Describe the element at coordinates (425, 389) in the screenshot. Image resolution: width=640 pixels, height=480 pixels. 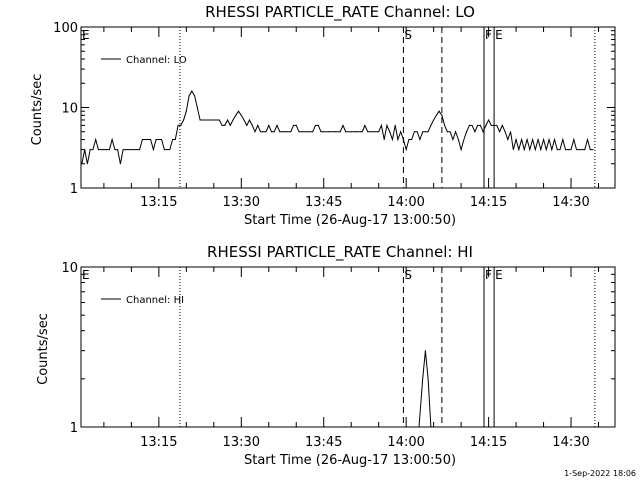
I see `series-line` at that location.